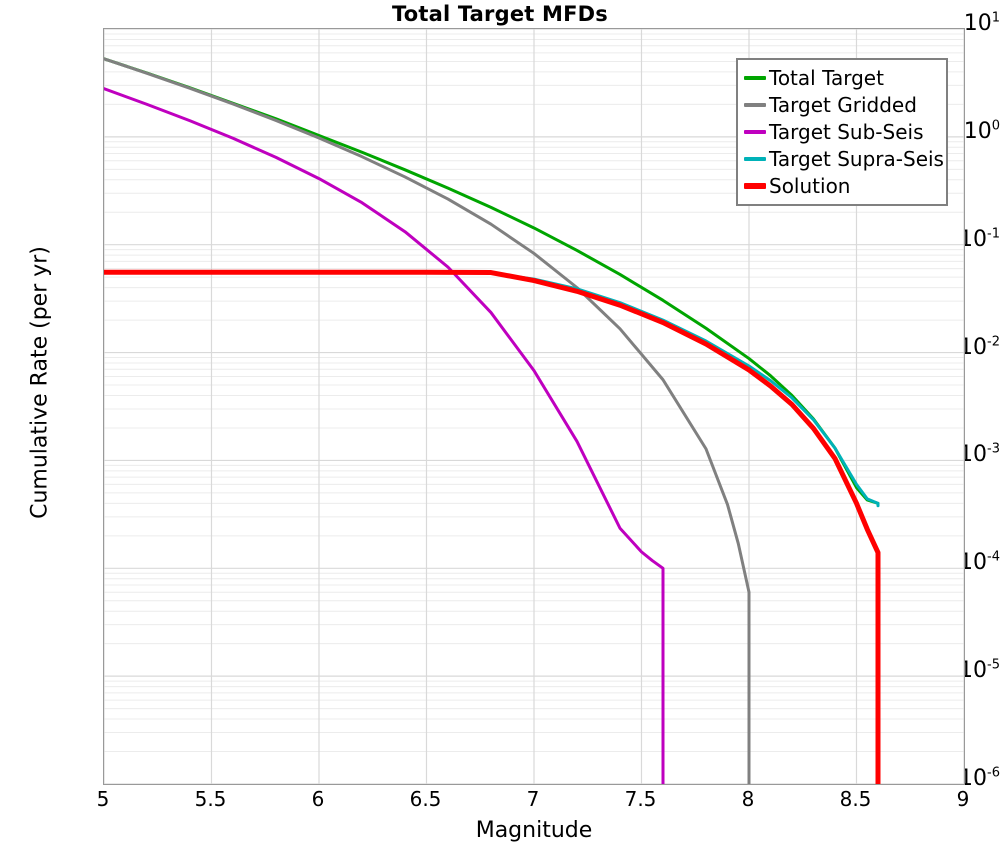 This screenshot has height=850, width=1000. I want to click on legend-item-label: Target Sub-Seis, so click(846, 131).